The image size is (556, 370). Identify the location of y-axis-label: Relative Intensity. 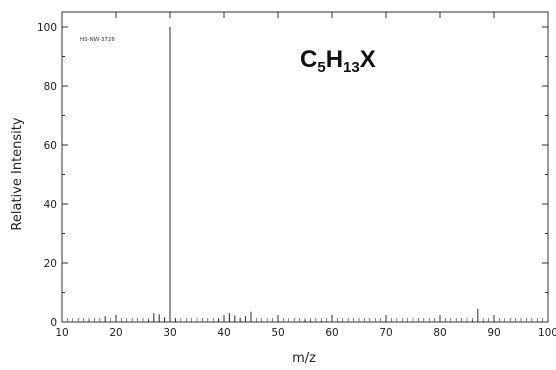
(17, 173).